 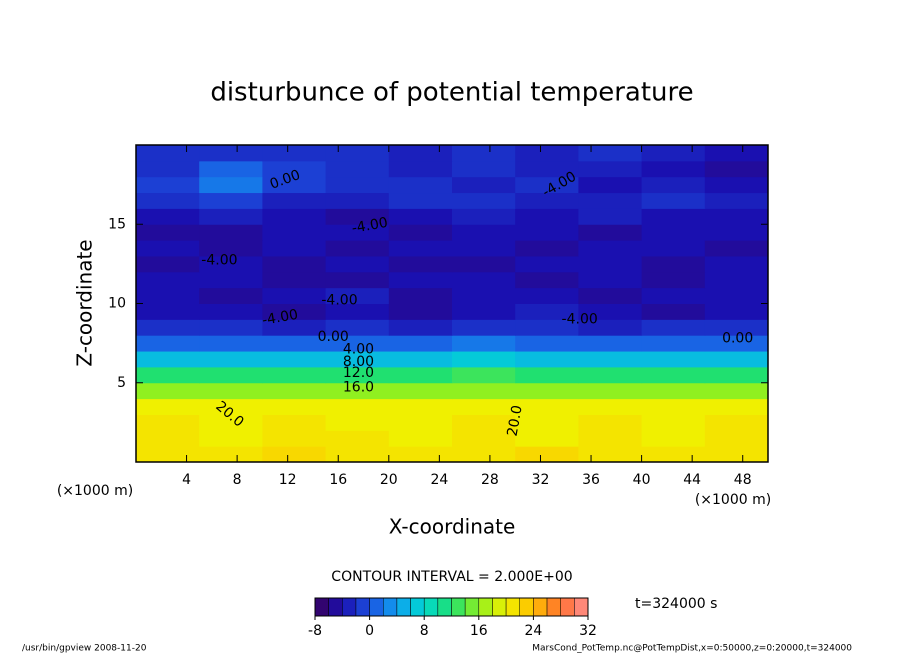 What do you see at coordinates (451, 93) in the screenshot?
I see `chart-title: disturbunce of potential temperature` at bounding box center [451, 93].